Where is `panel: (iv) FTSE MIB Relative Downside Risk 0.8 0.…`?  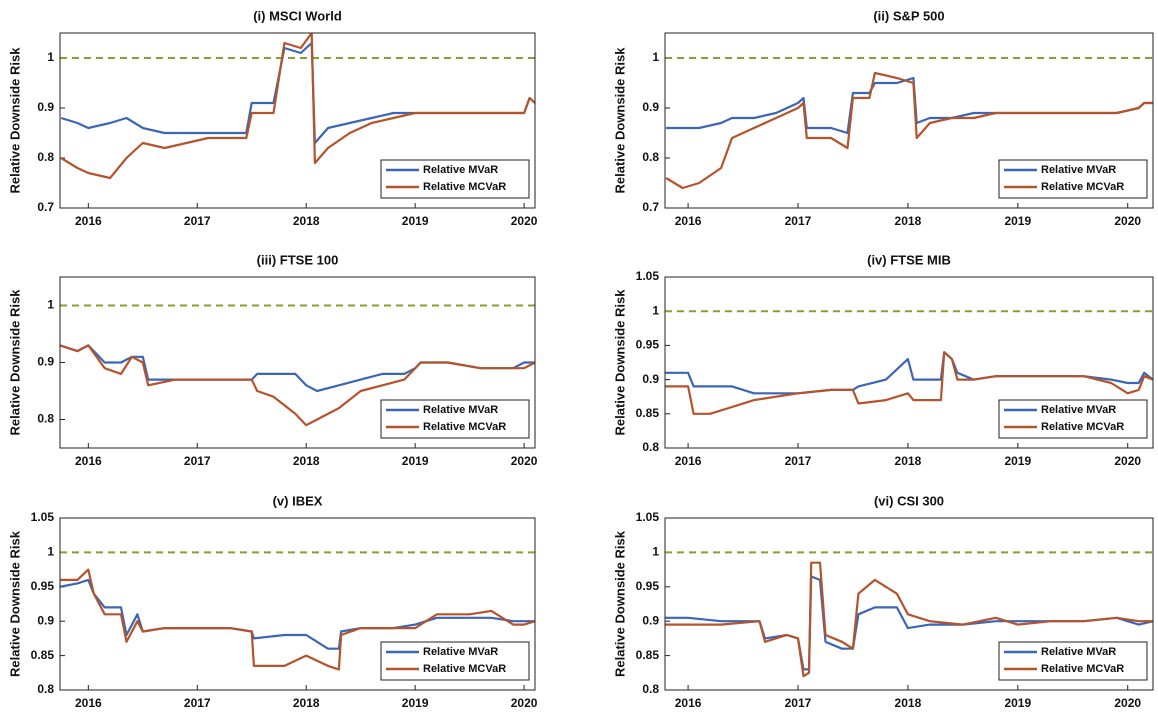 panel: (iv) FTSE MIB Relative Downside Risk 0.8 0.… is located at coordinates (883, 360).